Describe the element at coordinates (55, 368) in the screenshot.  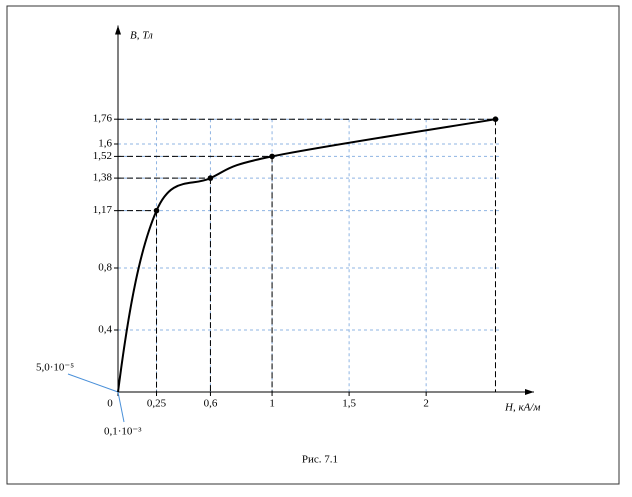
I see `annotation: 5,0·10⁻⁵` at that location.